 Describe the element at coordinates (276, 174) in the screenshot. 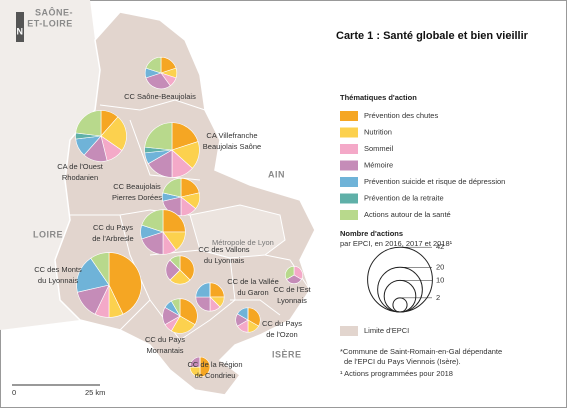

I see `neighbor-label: AIN` at that location.